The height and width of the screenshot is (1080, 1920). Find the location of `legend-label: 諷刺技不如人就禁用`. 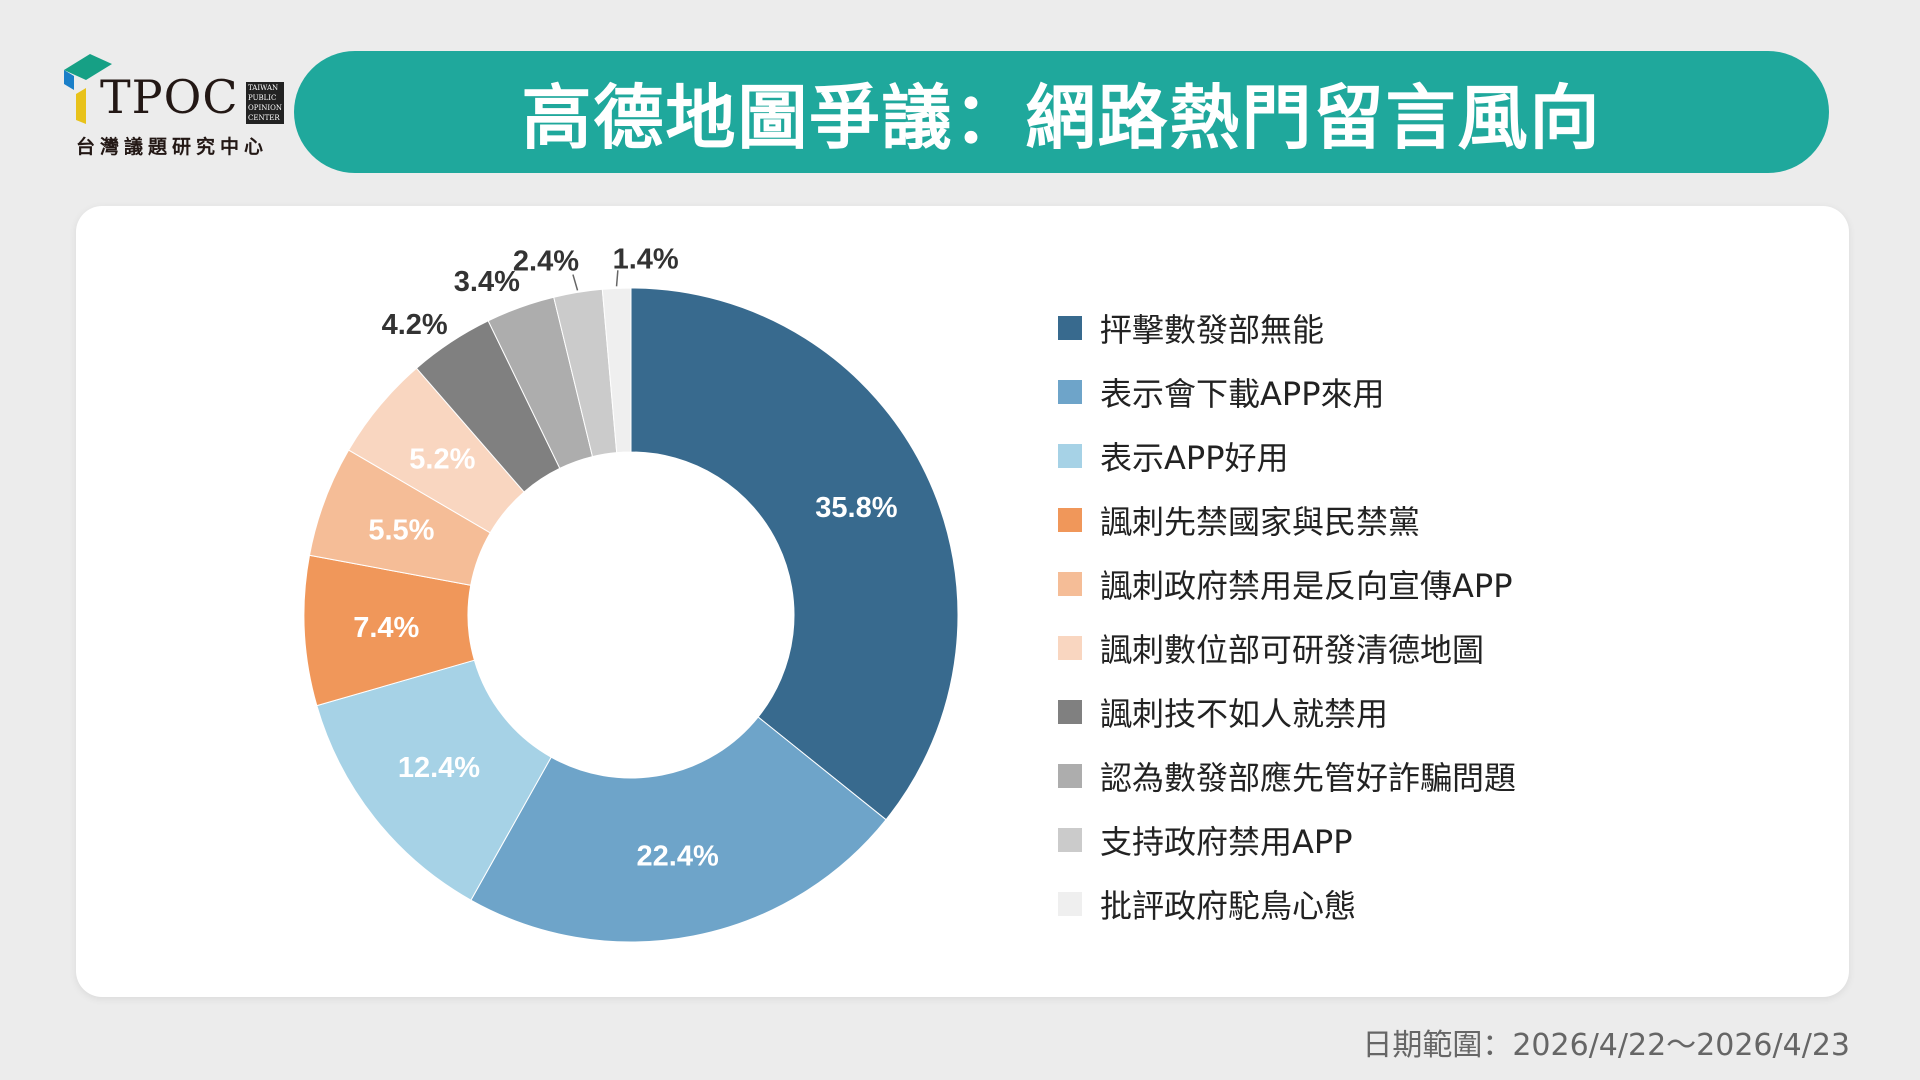

legend-label: 諷刺技不如人就禁用 is located at coordinates (1244, 714).